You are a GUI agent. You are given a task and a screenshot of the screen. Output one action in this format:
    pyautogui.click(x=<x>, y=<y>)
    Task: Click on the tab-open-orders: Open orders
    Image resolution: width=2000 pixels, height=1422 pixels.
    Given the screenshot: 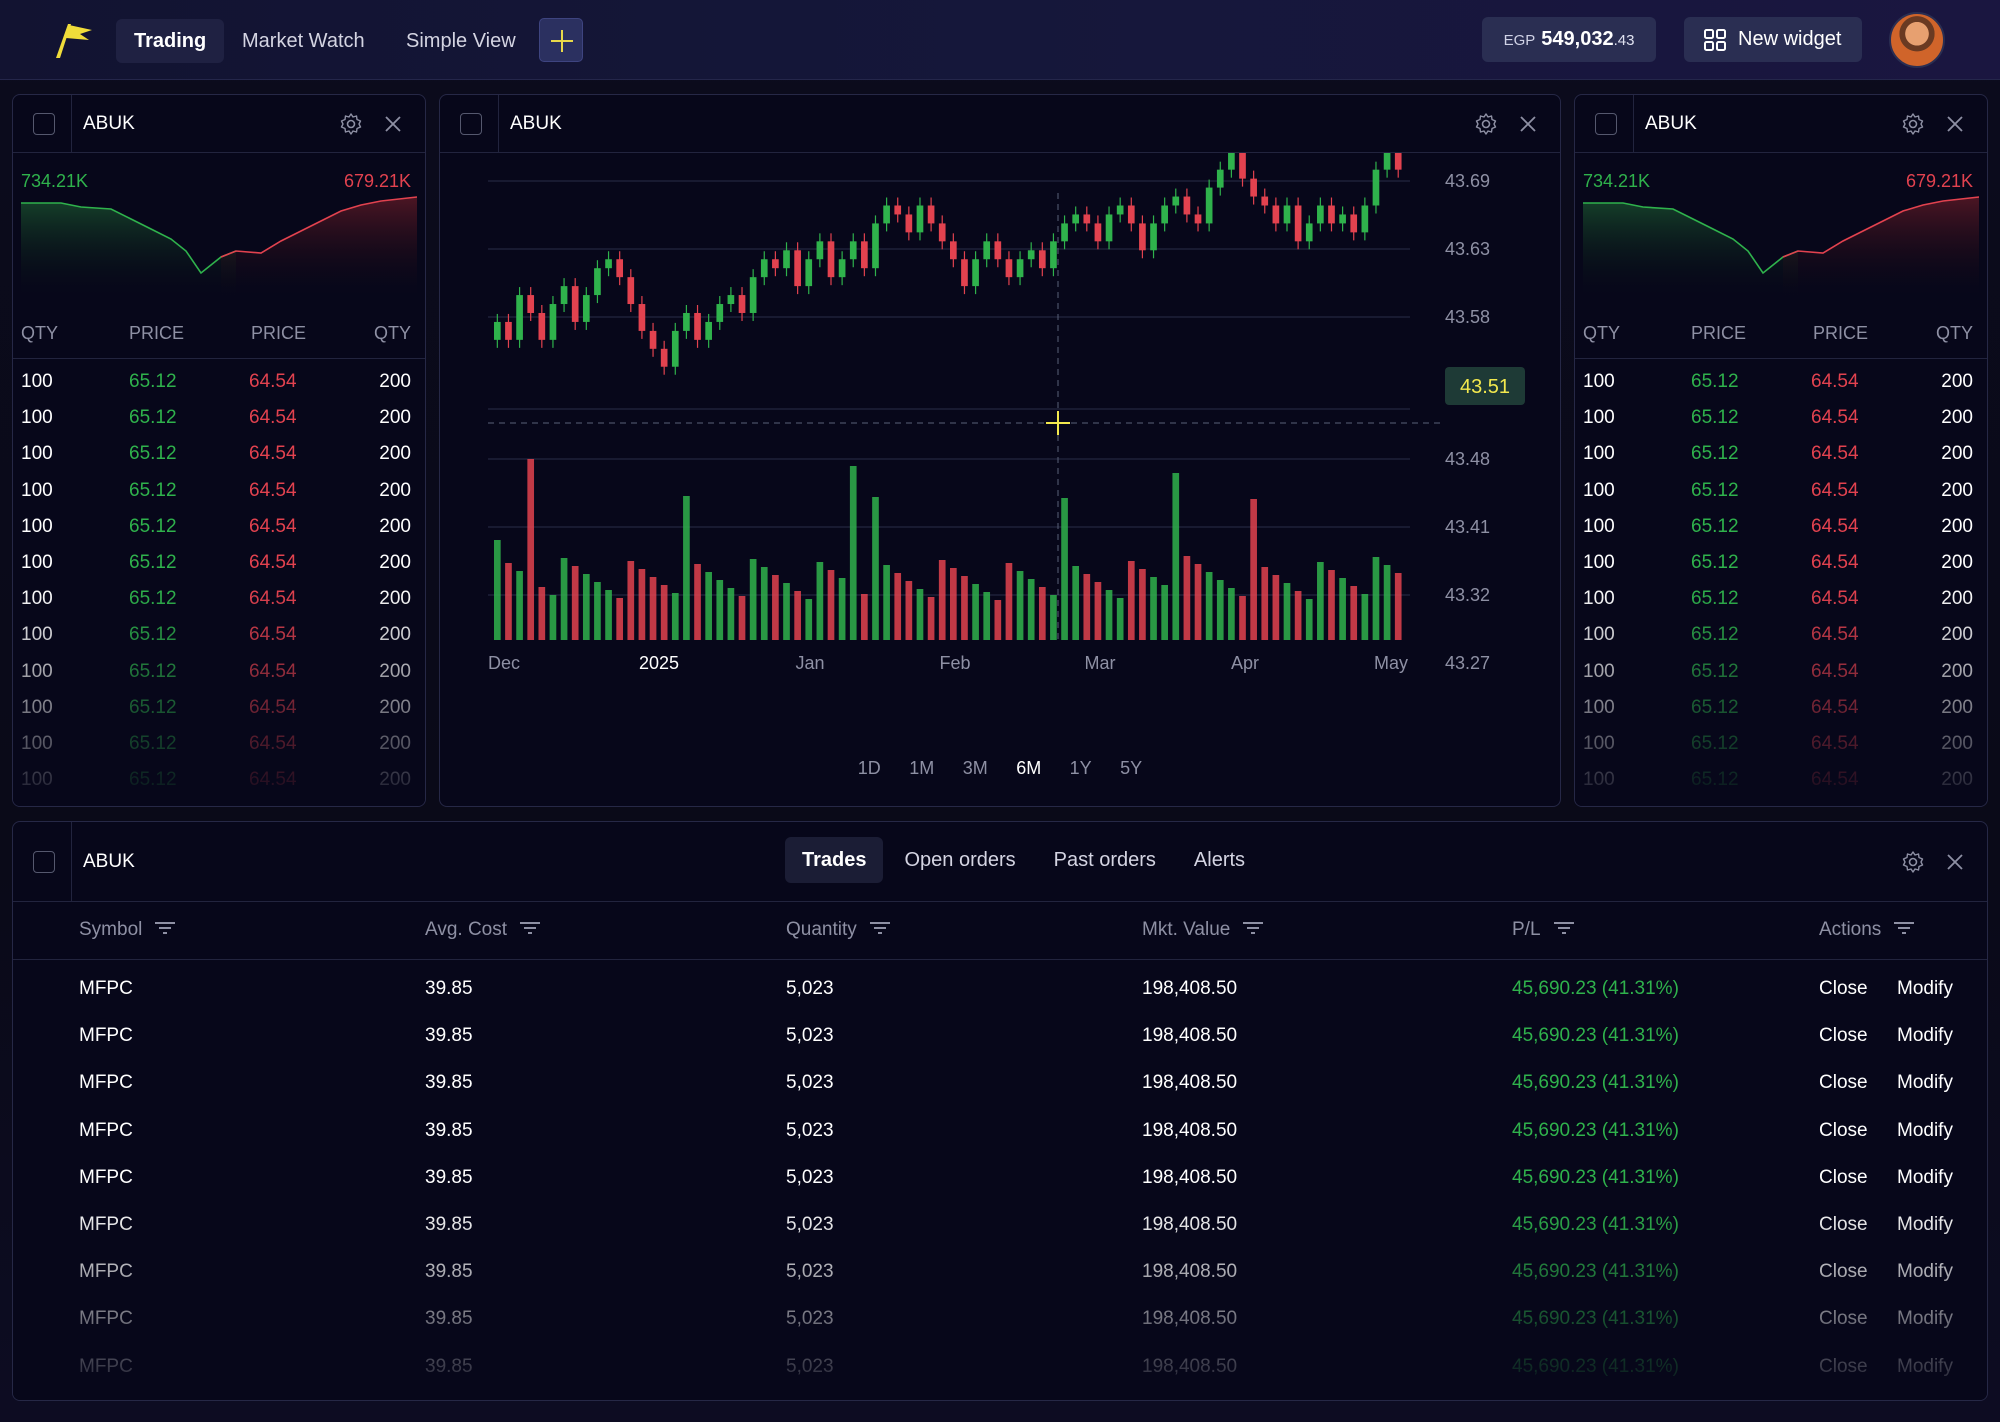 What is the action you would take?
    pyautogui.click(x=960, y=860)
    